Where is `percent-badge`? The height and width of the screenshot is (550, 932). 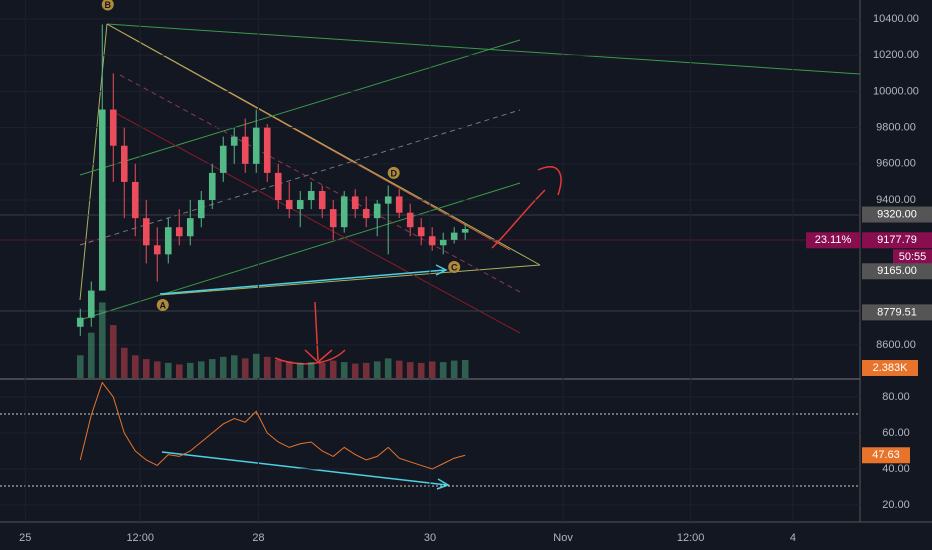
percent-badge is located at coordinates (833, 240).